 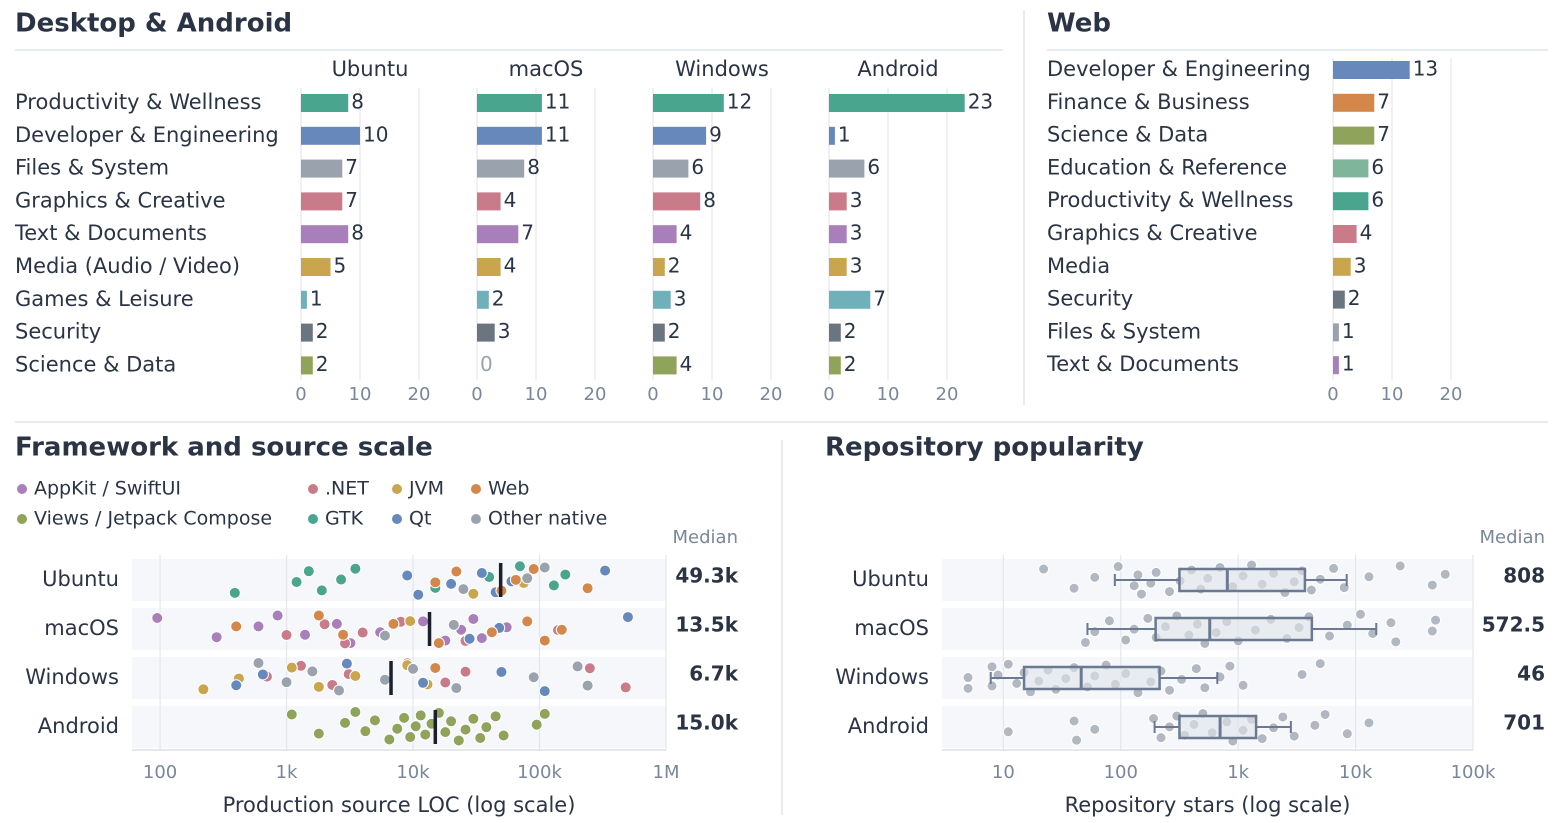 I want to click on row-band, so click(x=399, y=678).